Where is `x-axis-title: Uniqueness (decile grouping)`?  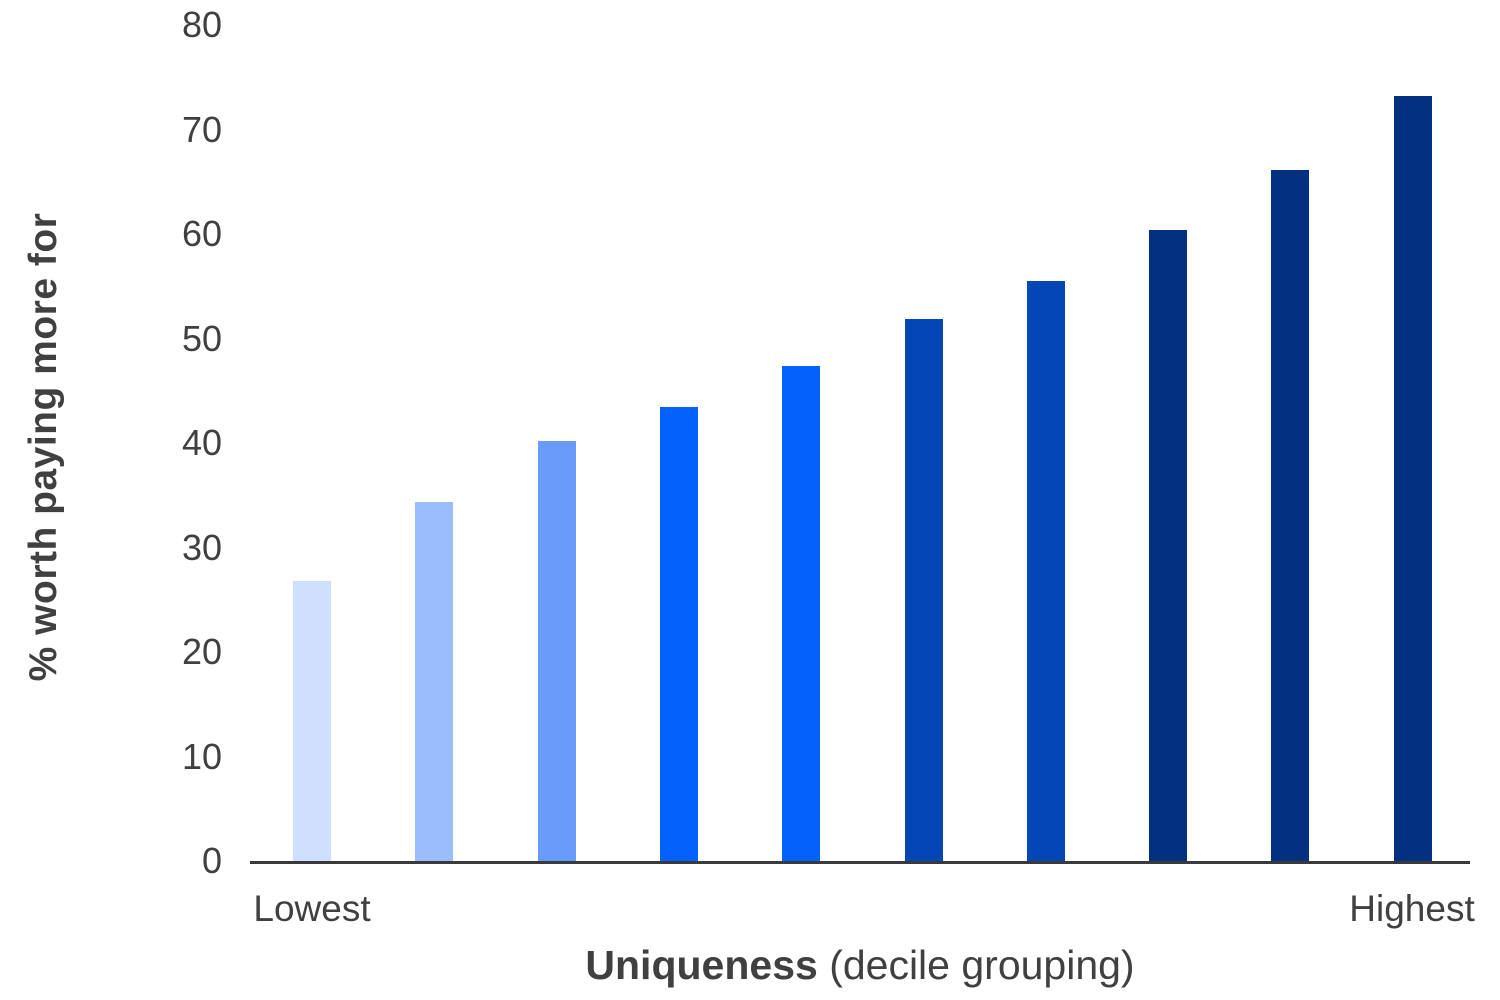 x-axis-title: Uniqueness (decile grouping) is located at coordinates (859, 965).